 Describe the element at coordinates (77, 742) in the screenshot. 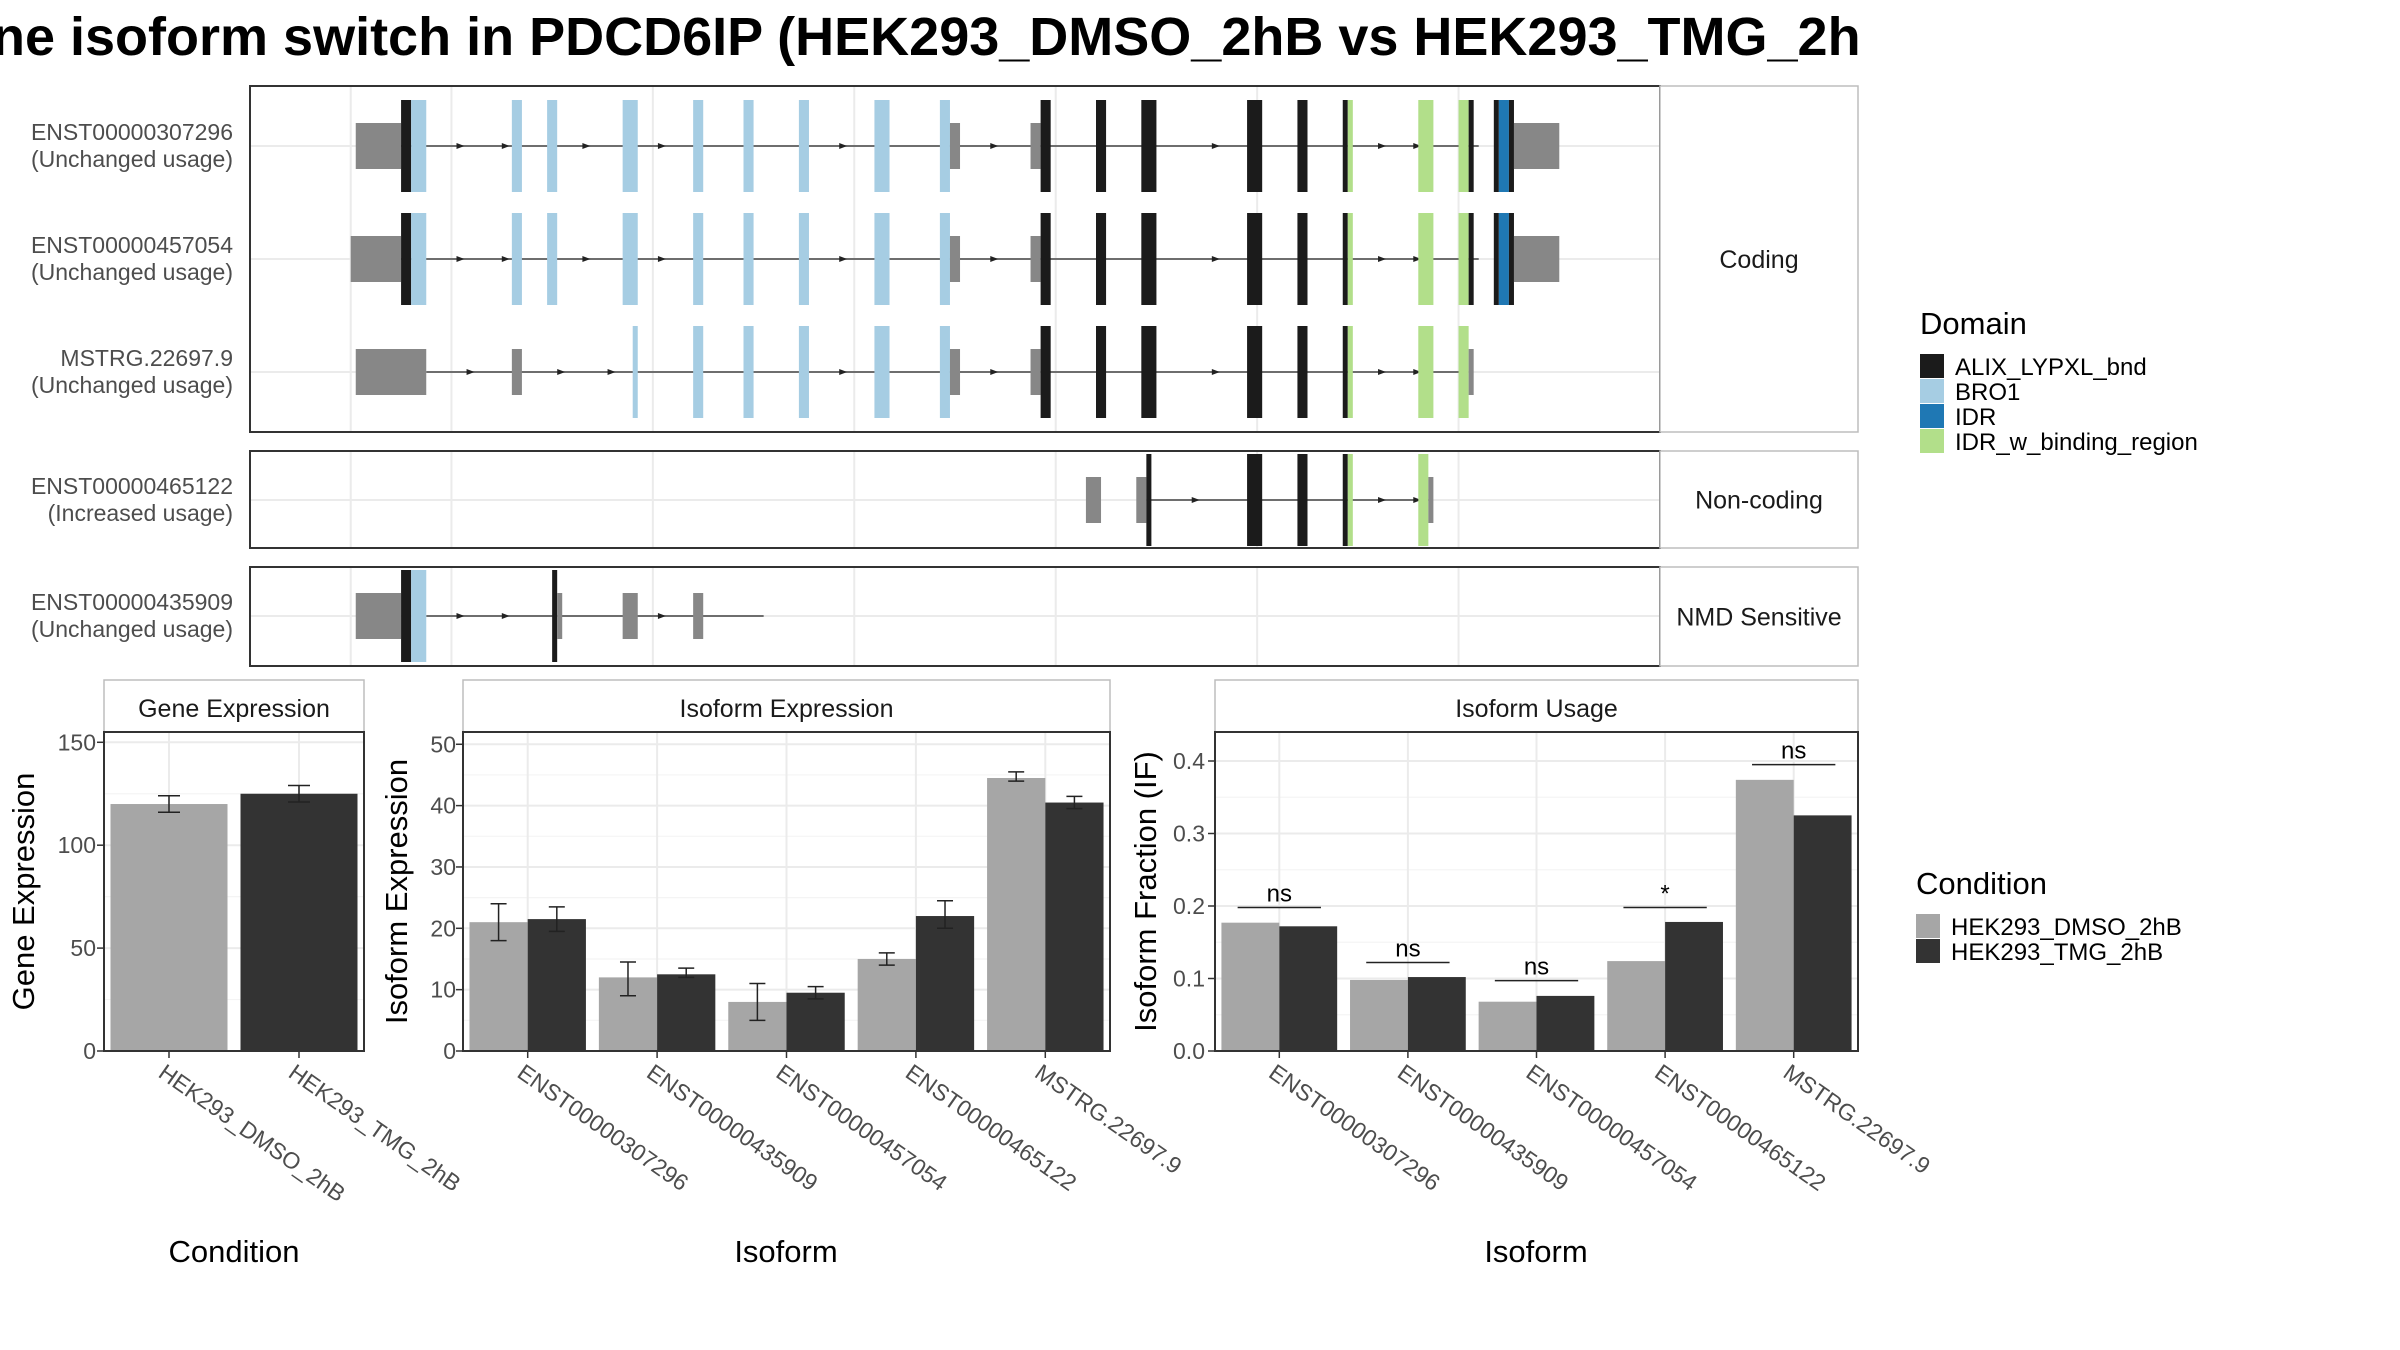

I see `y-tick-label: 150` at that location.